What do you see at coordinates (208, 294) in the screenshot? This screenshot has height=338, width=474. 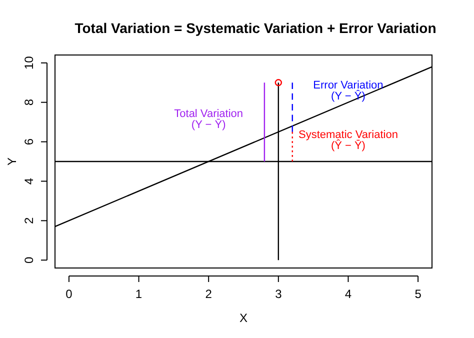 I see `x-tick-label: 2` at bounding box center [208, 294].